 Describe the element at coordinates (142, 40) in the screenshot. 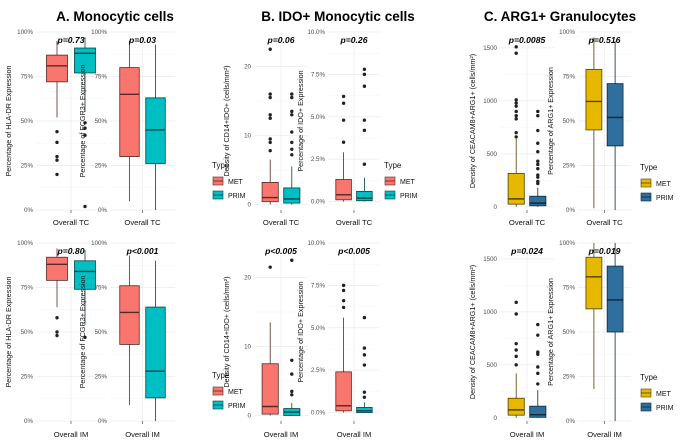

I see `p-value-label: p=0.03` at that location.